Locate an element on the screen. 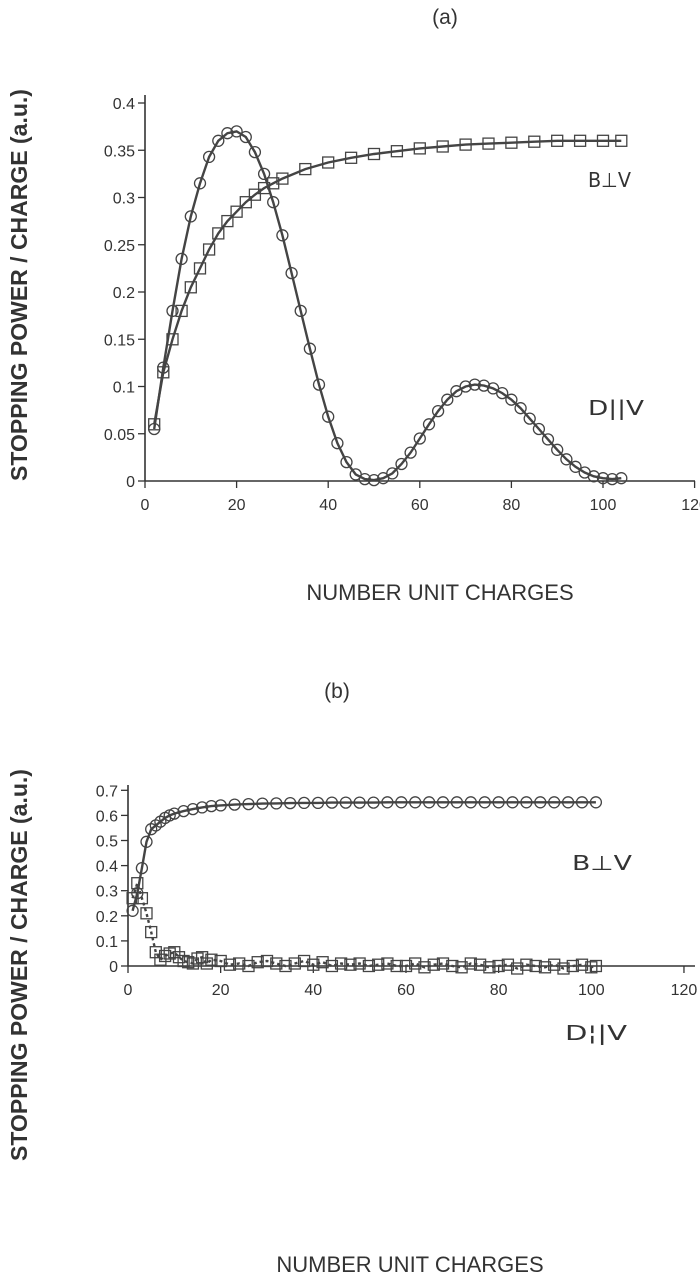 This screenshot has width=700, height=1284. panel-a-x-tick-label: 120 is located at coordinates (690, 505).